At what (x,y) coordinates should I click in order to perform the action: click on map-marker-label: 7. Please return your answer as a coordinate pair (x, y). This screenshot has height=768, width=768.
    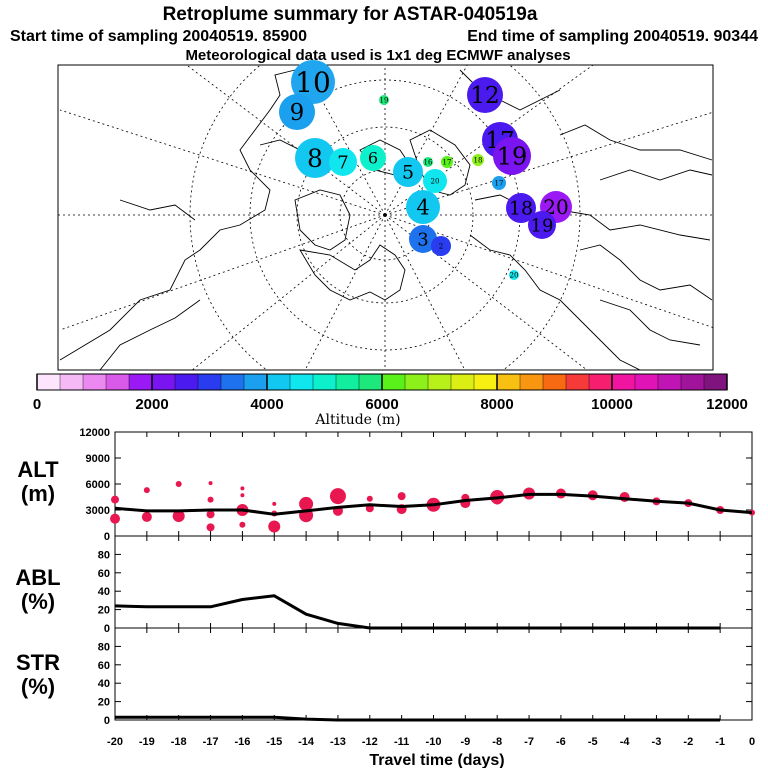
    Looking at the image, I should click on (342, 162).